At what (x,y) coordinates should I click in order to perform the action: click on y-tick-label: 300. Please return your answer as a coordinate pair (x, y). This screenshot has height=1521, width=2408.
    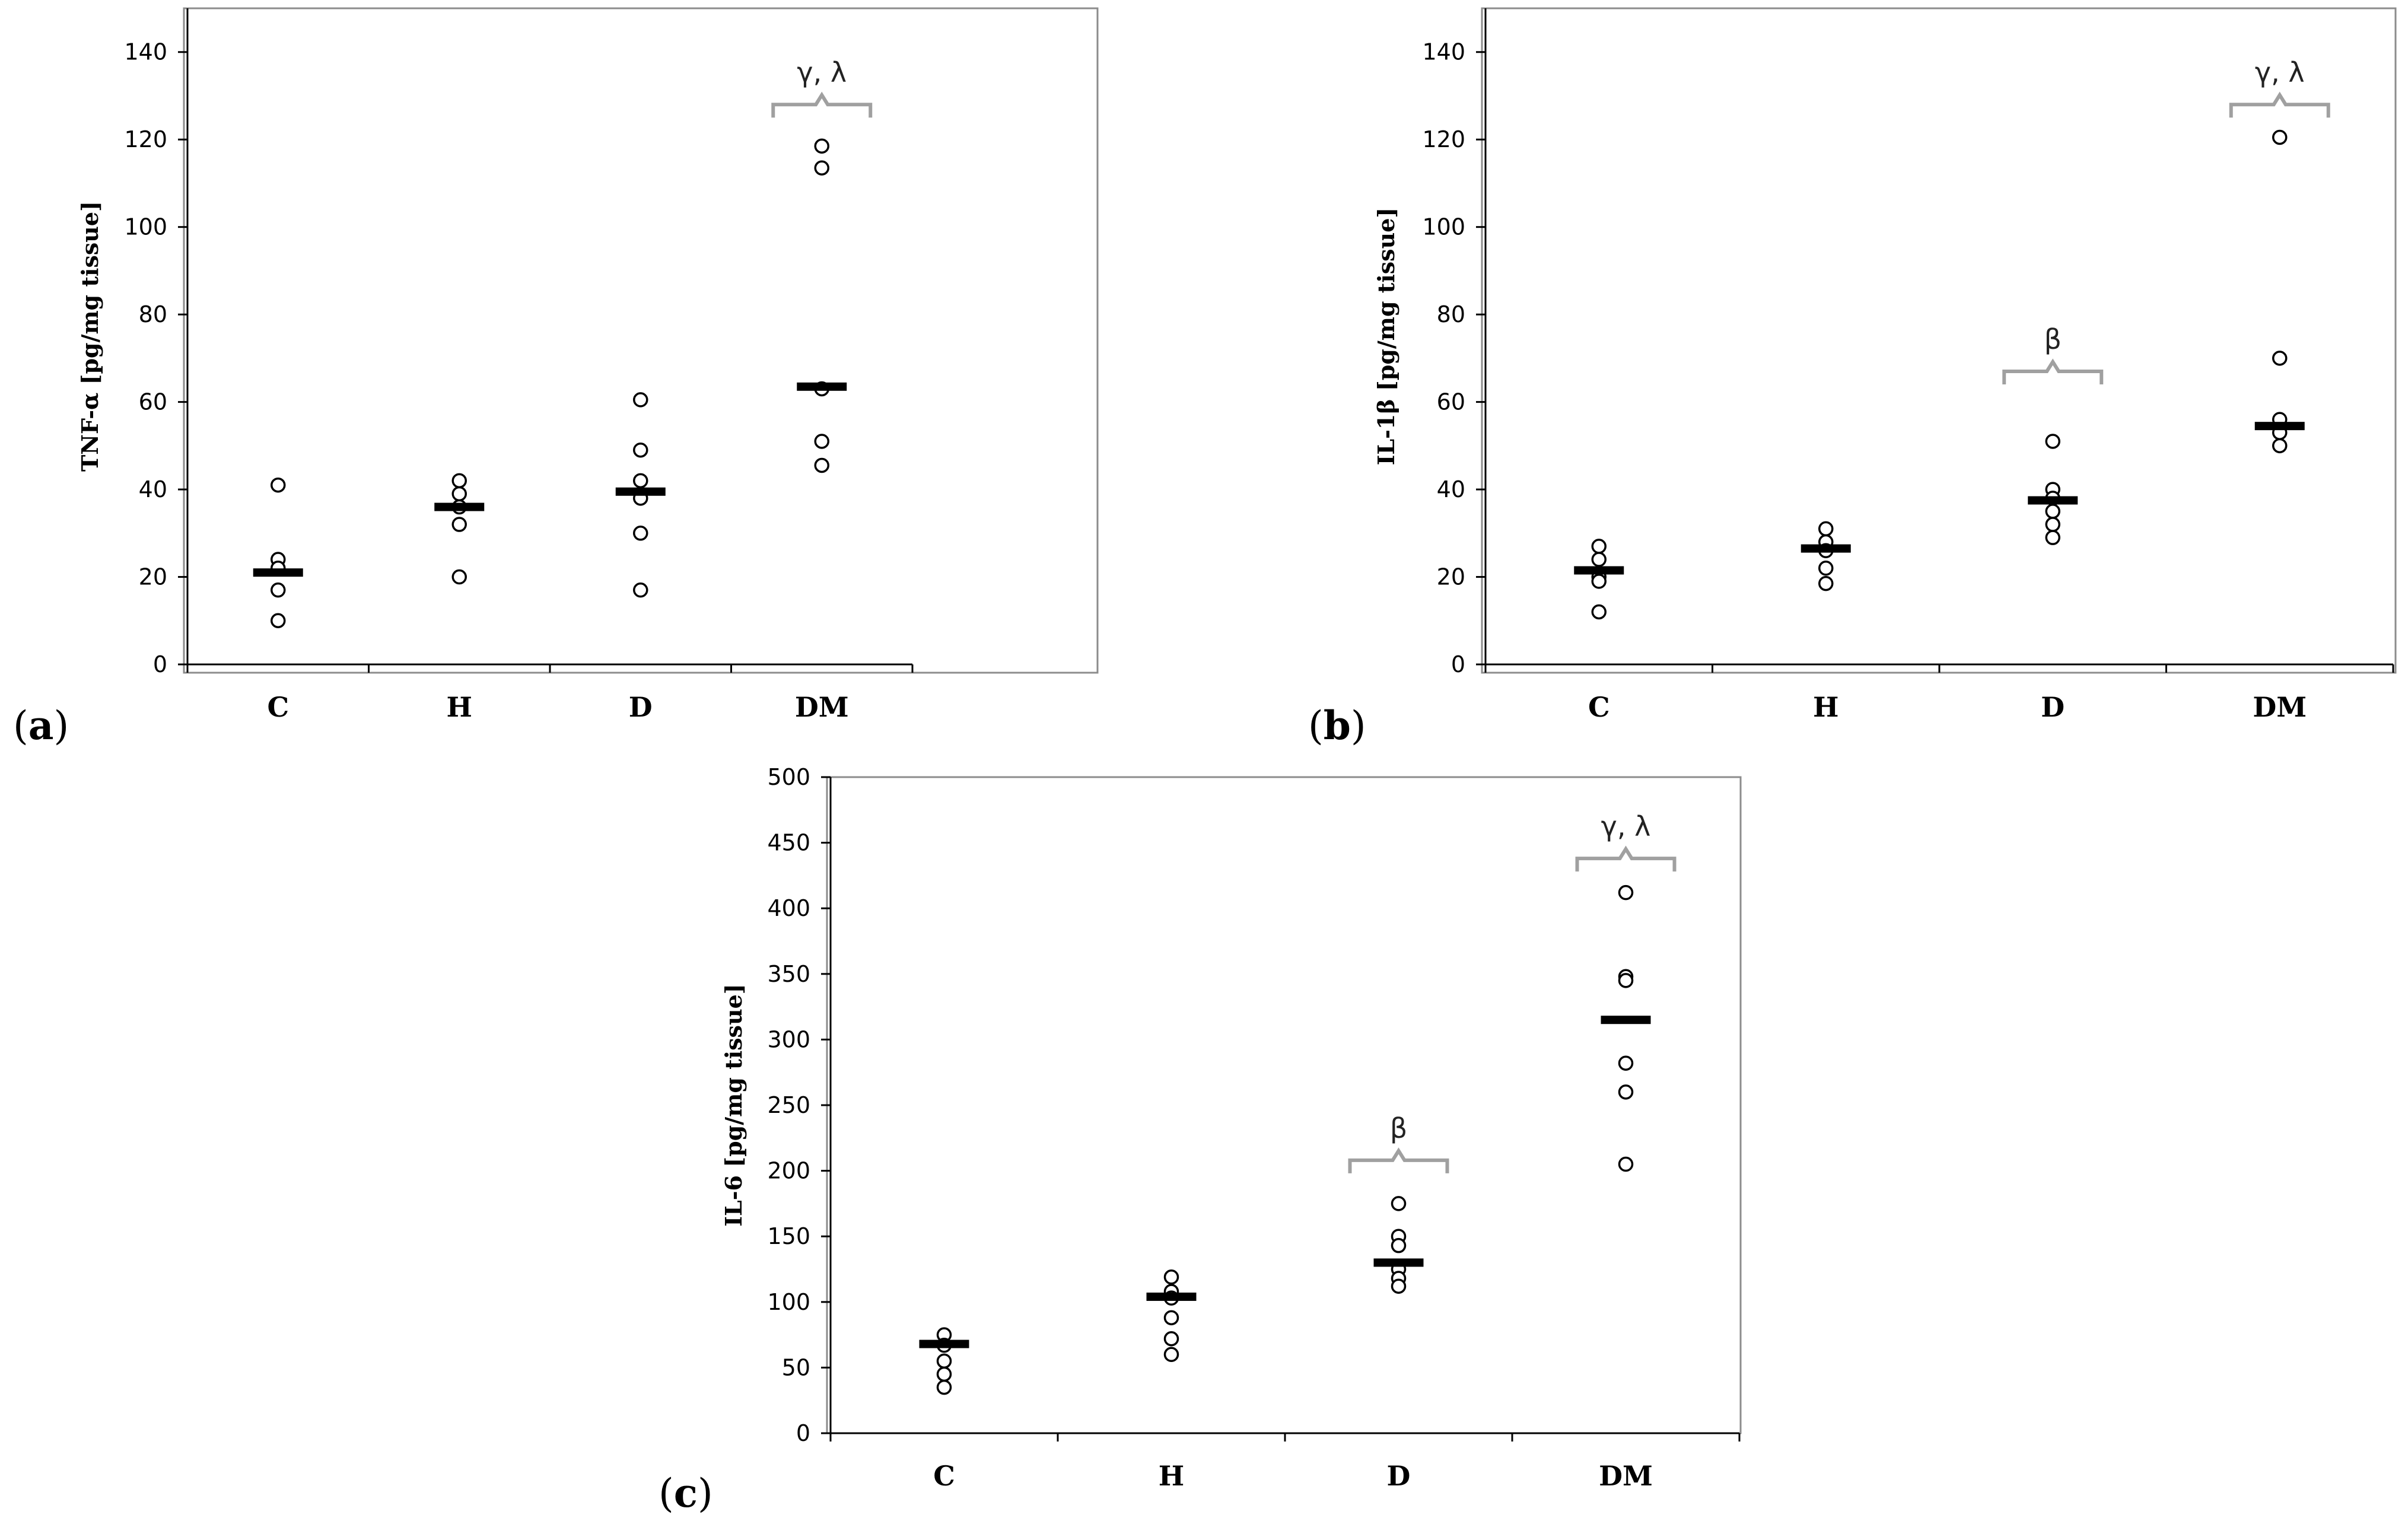
    Looking at the image, I should click on (788, 1039).